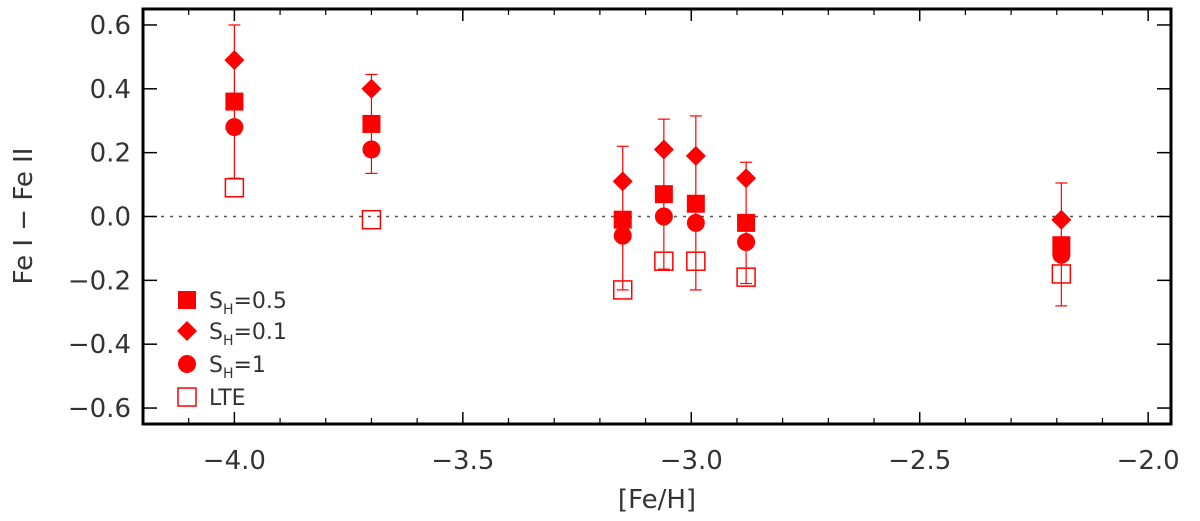 The image size is (1200, 521). Describe the element at coordinates (110, 154) in the screenshot. I see `y-tick-label: 0.2` at that location.